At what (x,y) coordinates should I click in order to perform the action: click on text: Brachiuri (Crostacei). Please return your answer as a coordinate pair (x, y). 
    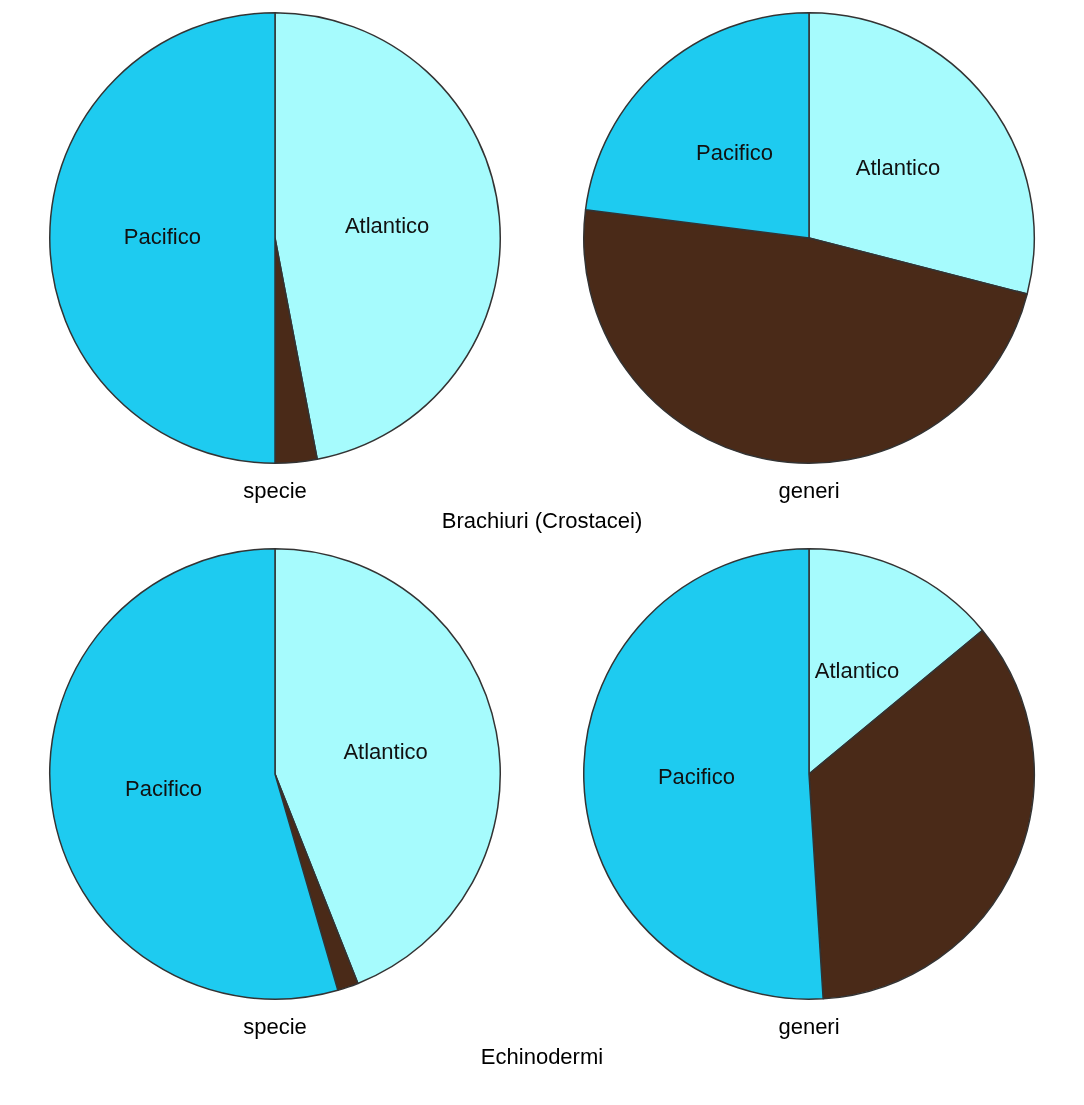
    Looking at the image, I should click on (542, 521).